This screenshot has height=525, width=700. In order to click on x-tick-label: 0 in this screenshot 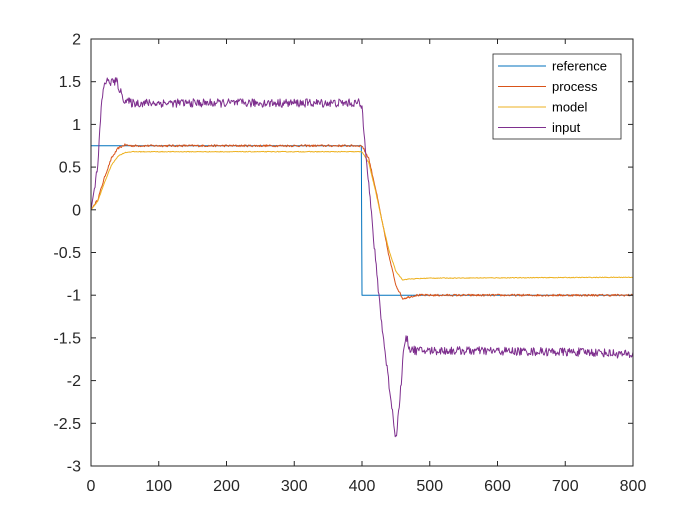, I will do `click(91, 486)`.